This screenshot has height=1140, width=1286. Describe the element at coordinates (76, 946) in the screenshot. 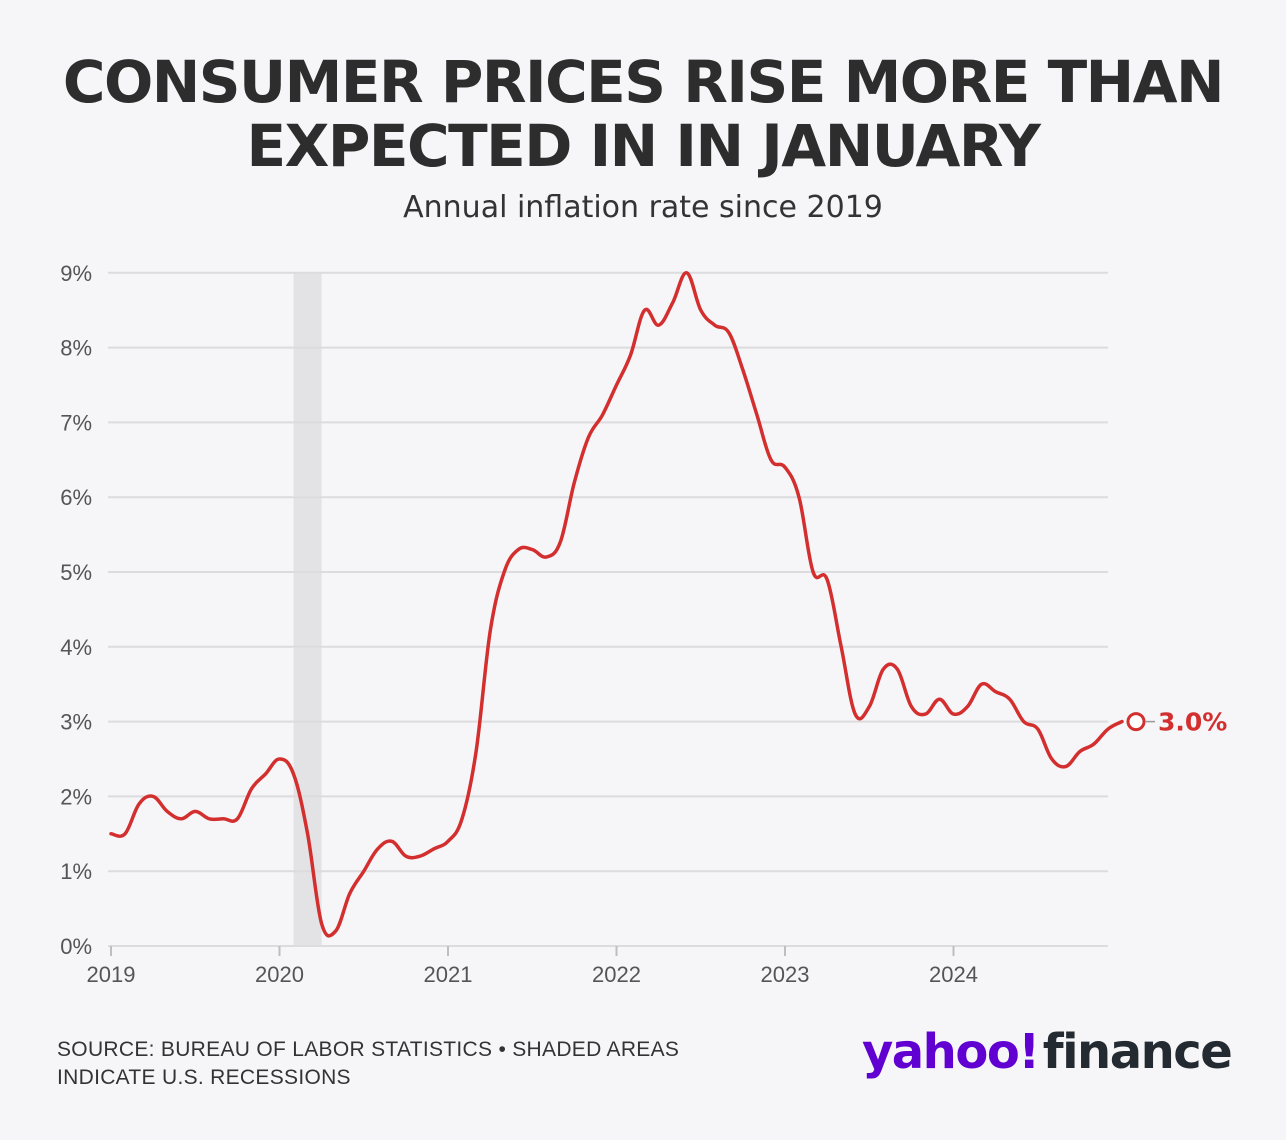

I see `y-tick-label: 0%` at that location.